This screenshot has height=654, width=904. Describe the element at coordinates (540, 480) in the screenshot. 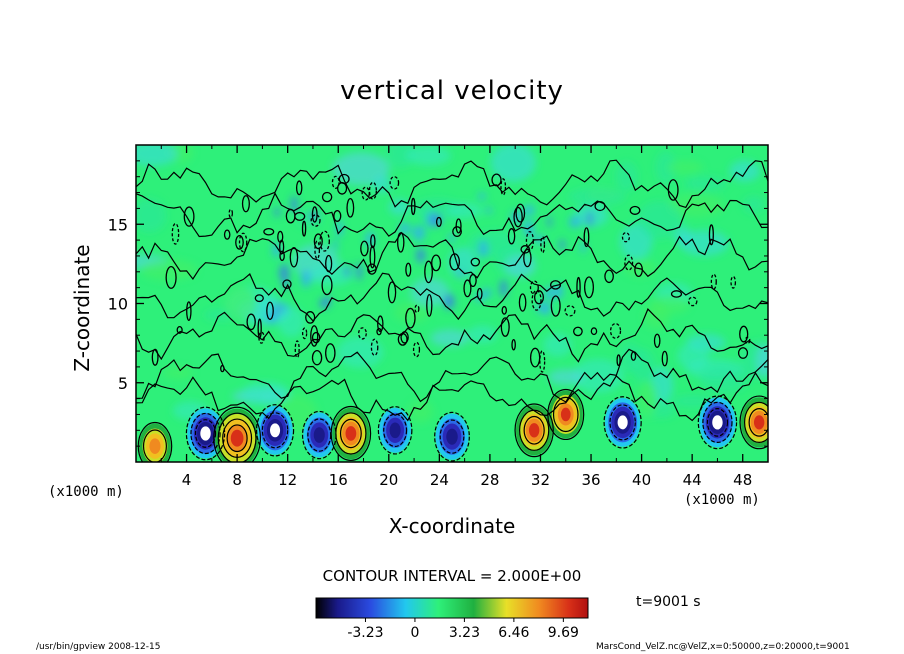

I see `x-tick-label: 32` at that location.